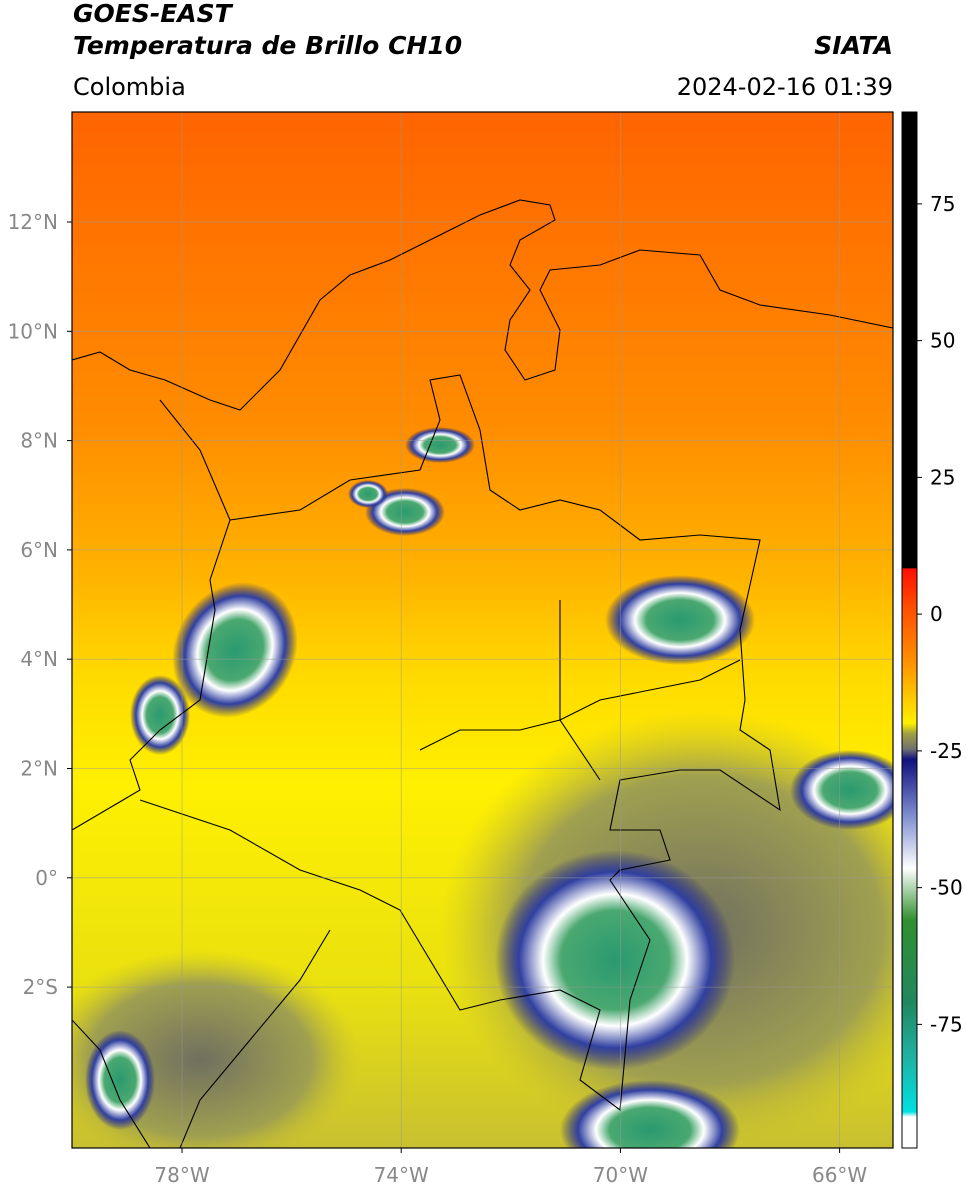  I want to click on lat-label: 10°N, so click(33, 331).